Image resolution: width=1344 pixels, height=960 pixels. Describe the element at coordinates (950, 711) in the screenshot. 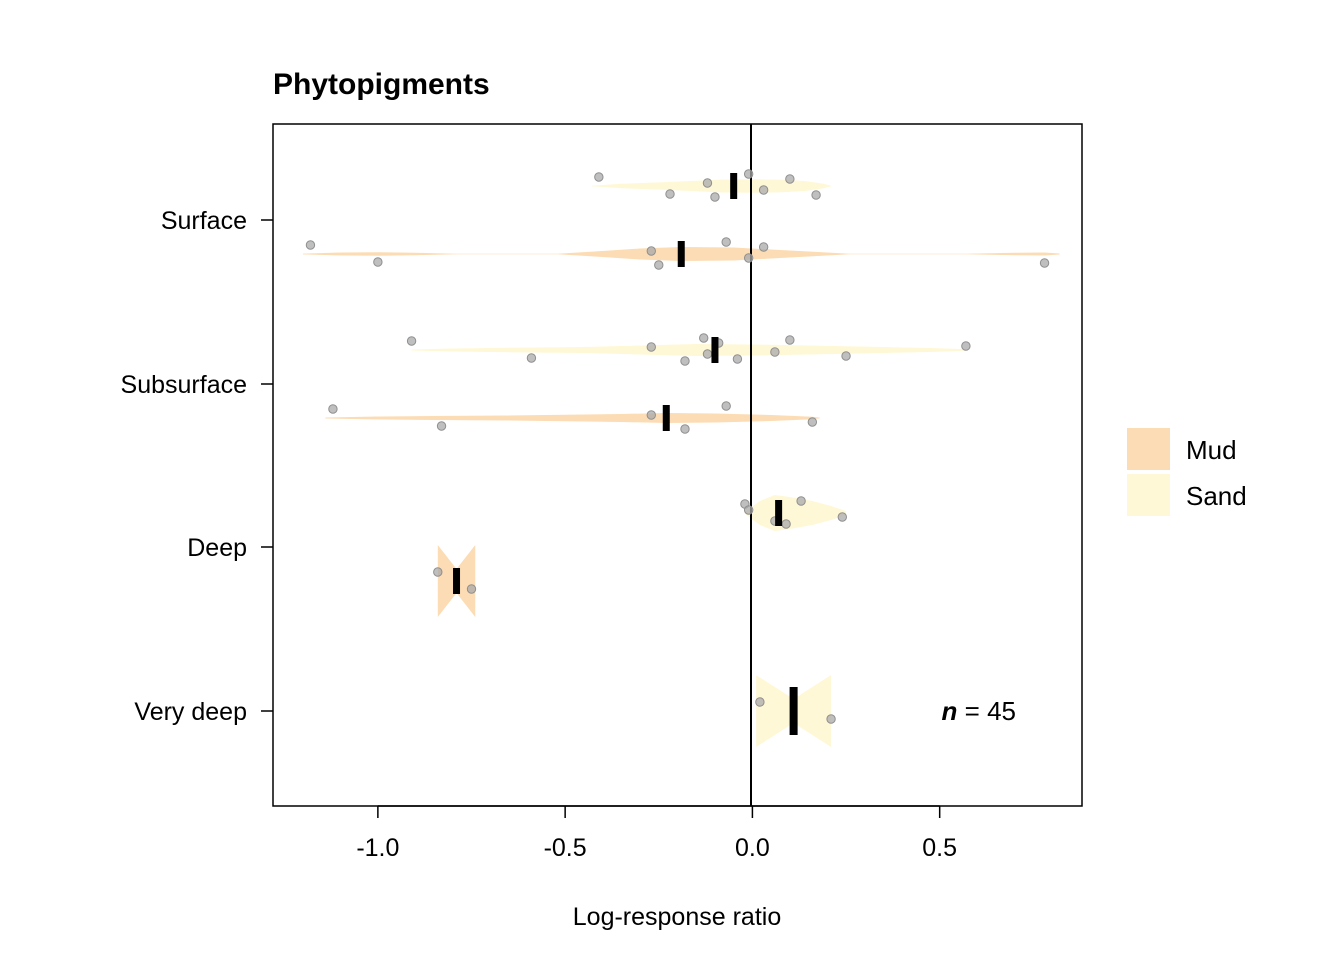

I see `sample-size-symbol: n` at that location.